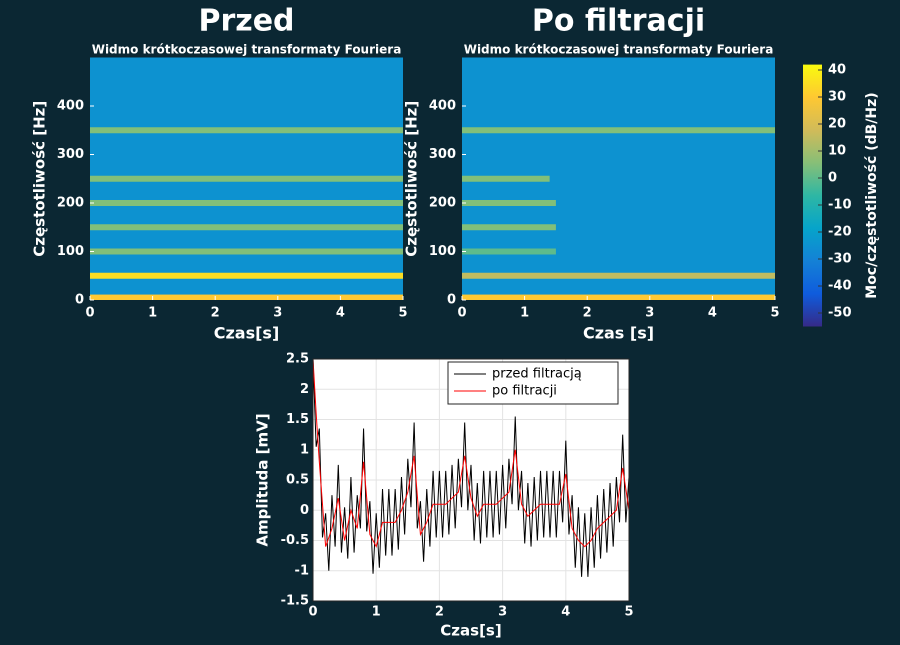 The image size is (900, 645). Describe the element at coordinates (837, 97) in the screenshot. I see `colorbar-tick-label: 30` at that location.